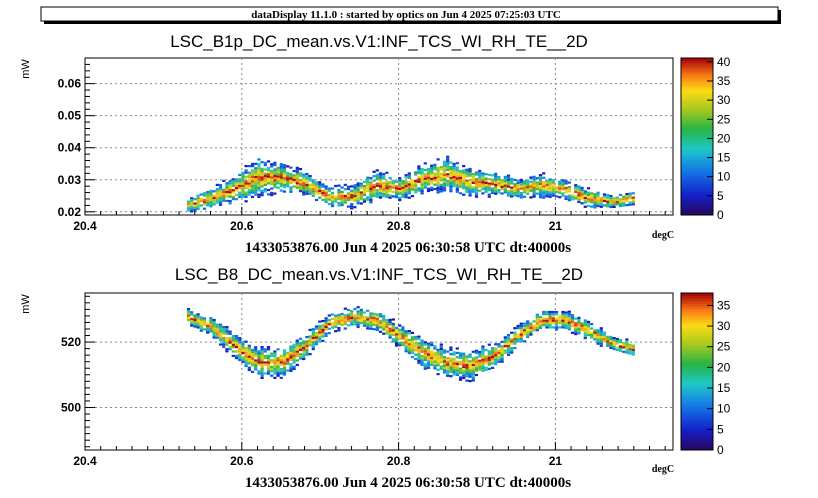  I want to click on banner-box, so click(409, 14).